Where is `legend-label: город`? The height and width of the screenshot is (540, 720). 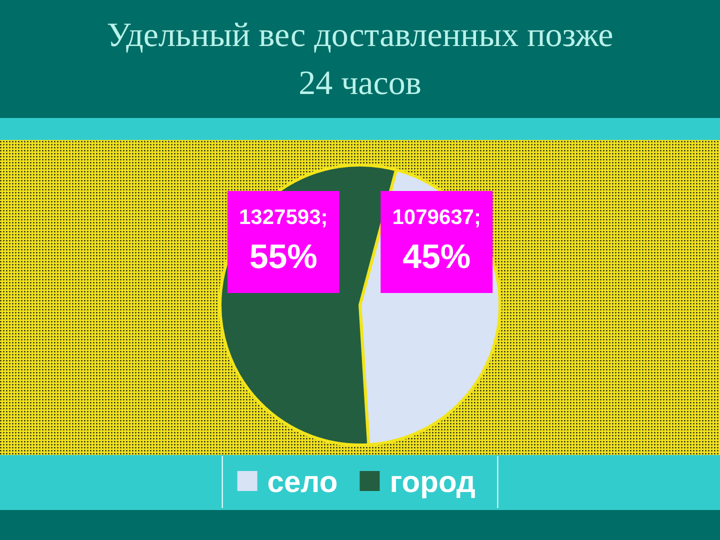
legend-label: город is located at coordinates (433, 482).